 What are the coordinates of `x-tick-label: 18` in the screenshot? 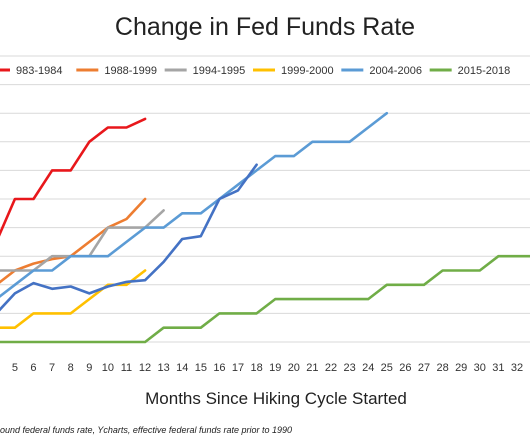 It's located at (257, 368).